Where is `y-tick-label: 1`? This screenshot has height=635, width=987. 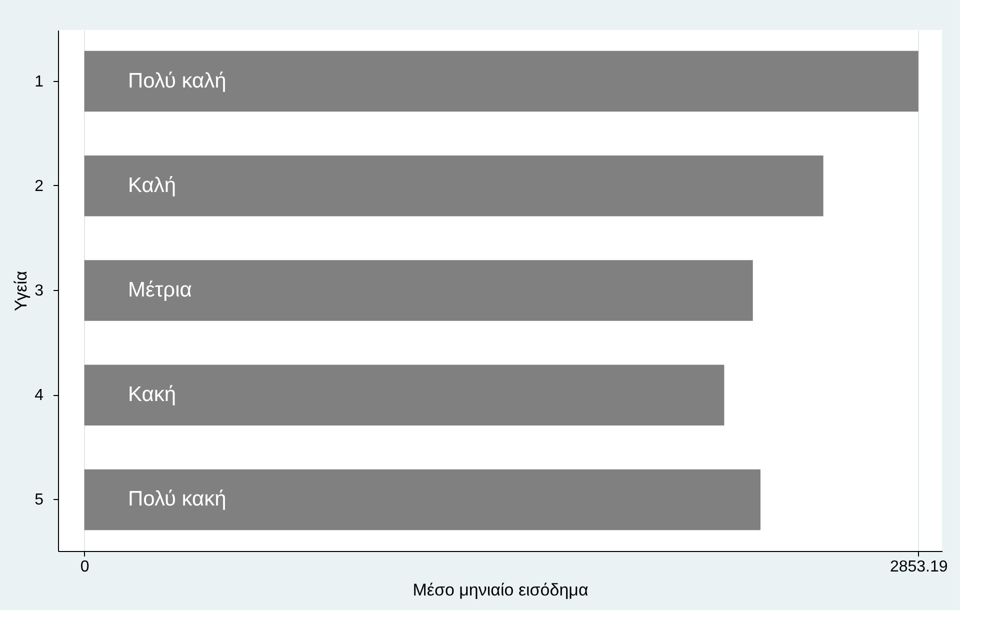
y-tick-label: 1 is located at coordinates (39, 81).